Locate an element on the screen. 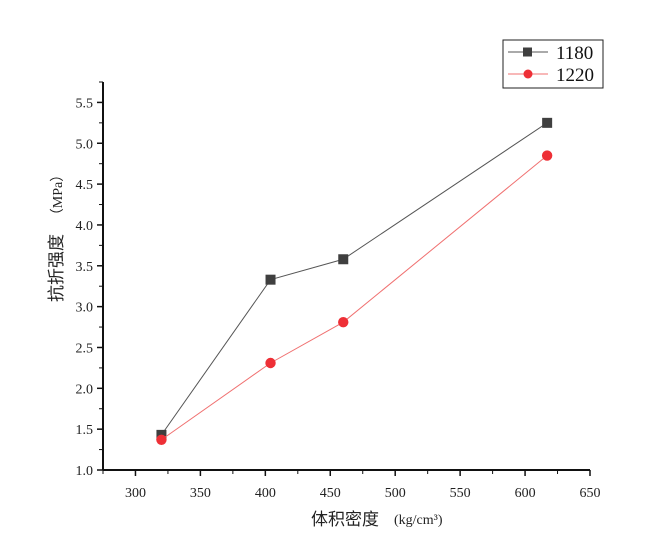 Image resolution: width=657 pixels, height=553 pixels. legend-label-1220: 1220 is located at coordinates (575, 75).